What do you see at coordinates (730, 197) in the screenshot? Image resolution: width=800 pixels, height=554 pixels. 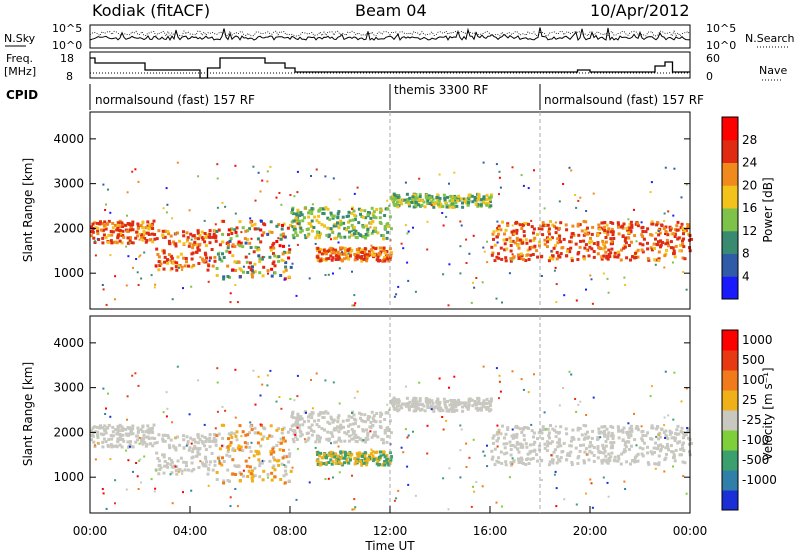 I see `colorbar-segment` at bounding box center [730, 197].